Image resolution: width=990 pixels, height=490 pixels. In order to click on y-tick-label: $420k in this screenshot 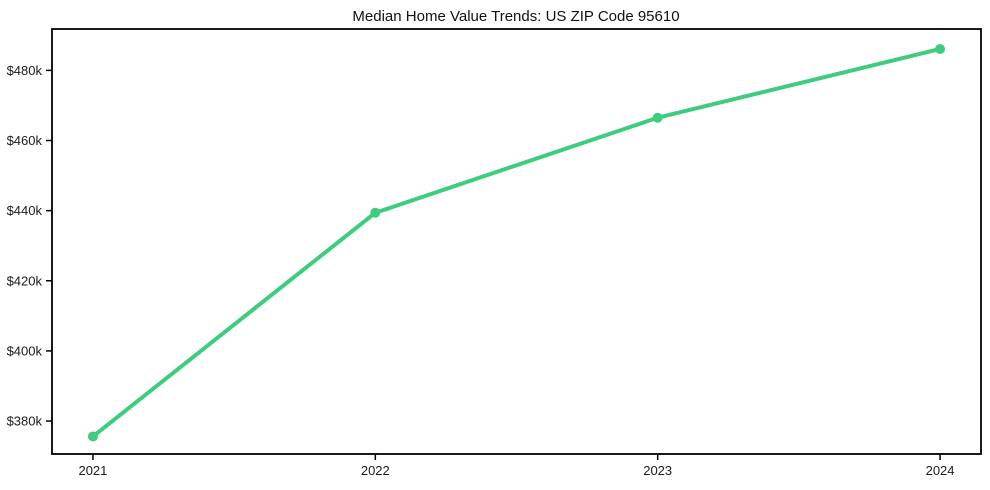, I will do `click(25, 280)`.